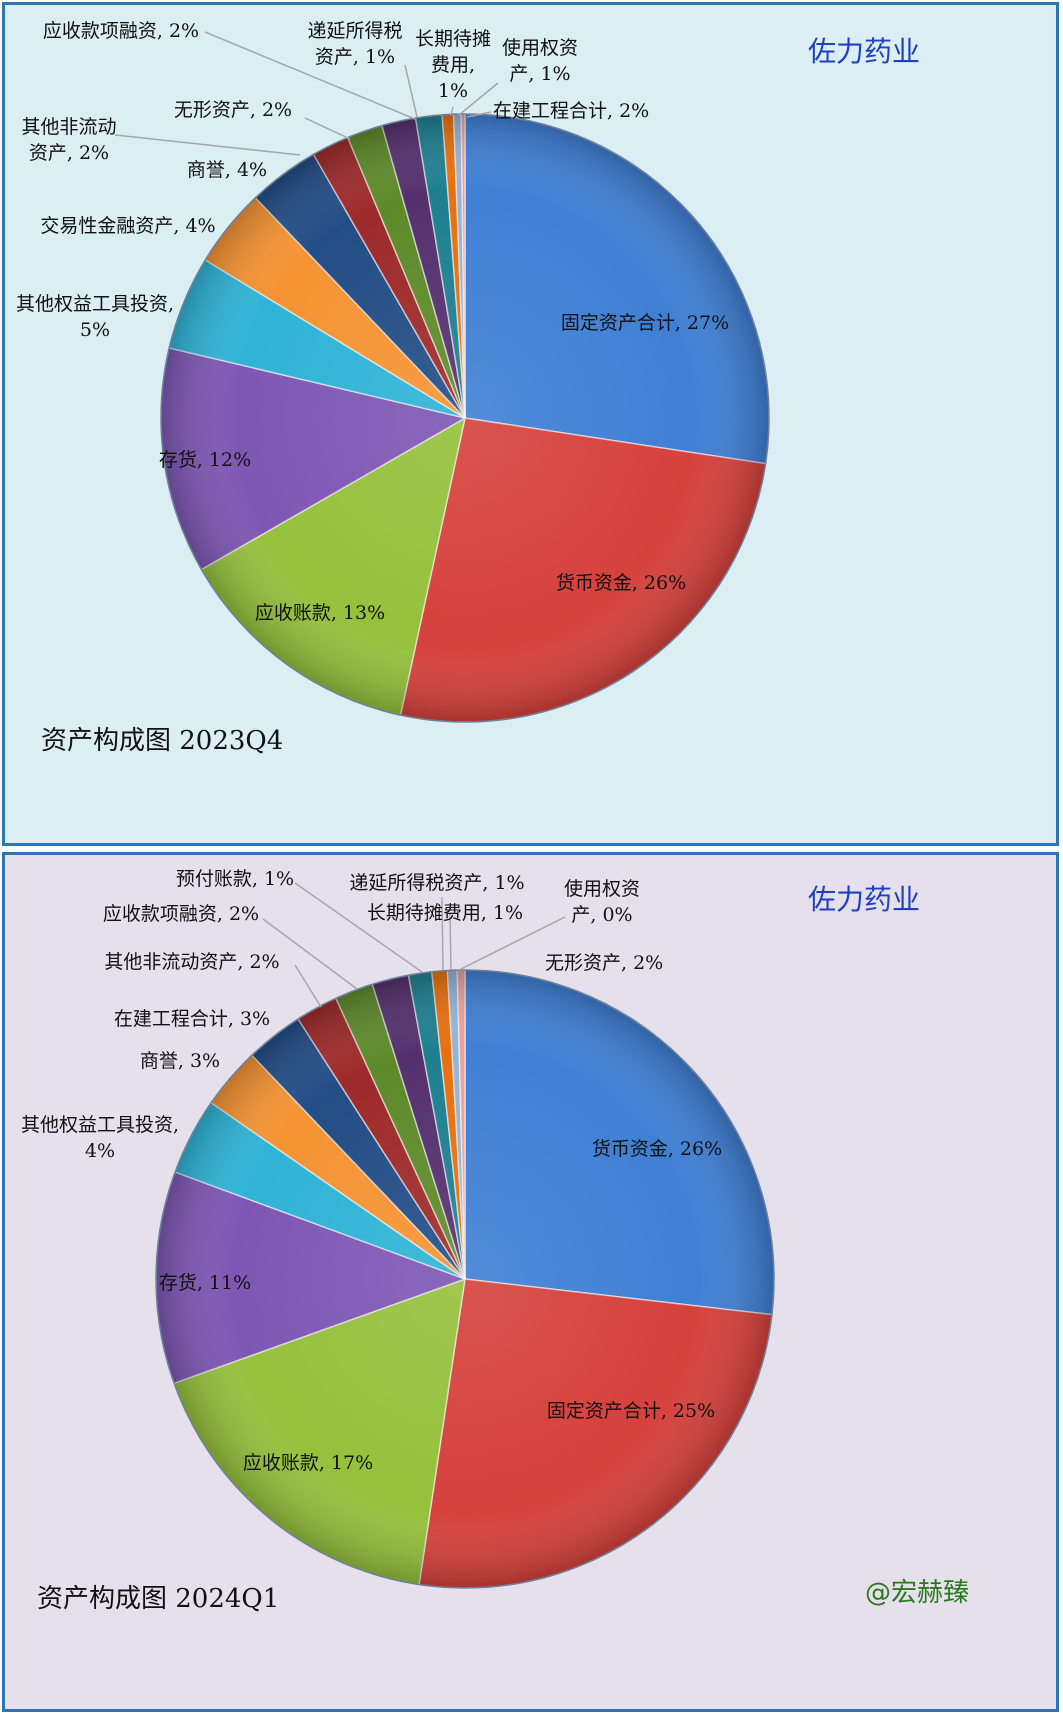 The image size is (1063, 1714). I want to click on data-label-其他权益工具投资: 其他权益工具投资, 4%, so click(100, 1138).